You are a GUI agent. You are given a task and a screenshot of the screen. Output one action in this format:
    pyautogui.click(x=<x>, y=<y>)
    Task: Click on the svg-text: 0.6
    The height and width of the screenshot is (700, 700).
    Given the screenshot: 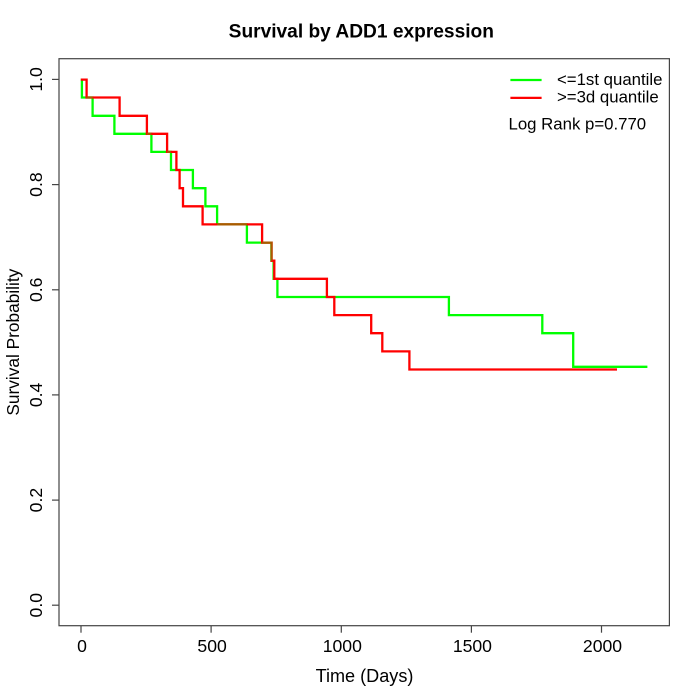 What is the action you would take?
    pyautogui.click(x=36, y=289)
    